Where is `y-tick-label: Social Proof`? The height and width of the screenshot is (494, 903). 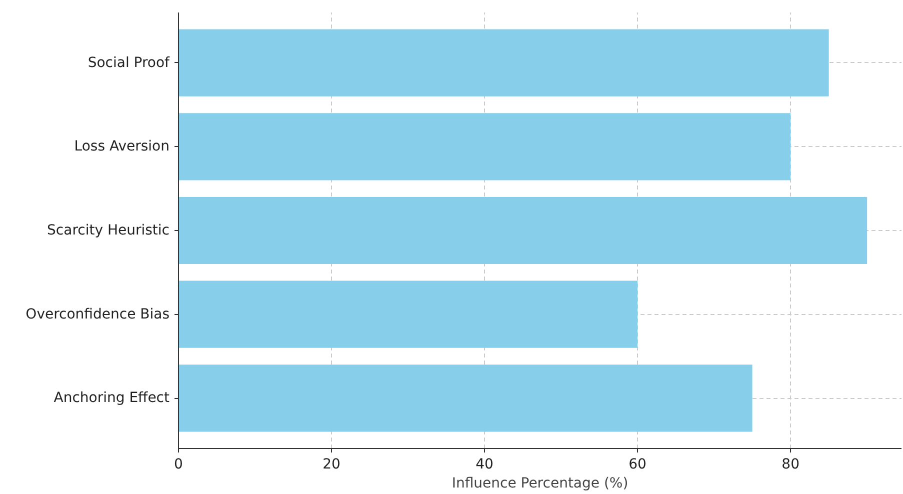
y-tick-label: Social Proof is located at coordinates (129, 62).